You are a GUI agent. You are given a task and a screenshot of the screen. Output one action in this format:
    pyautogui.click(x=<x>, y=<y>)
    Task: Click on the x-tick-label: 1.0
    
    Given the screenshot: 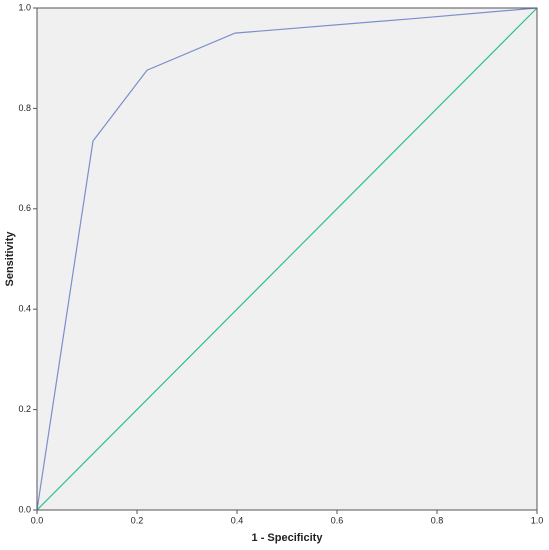 What is the action you would take?
    pyautogui.click(x=537, y=520)
    